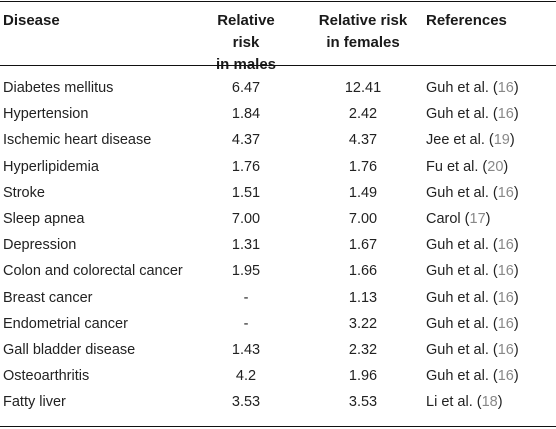  What do you see at coordinates (363, 245) in the screenshot?
I see `female-risk-cell: 1.67` at bounding box center [363, 245].